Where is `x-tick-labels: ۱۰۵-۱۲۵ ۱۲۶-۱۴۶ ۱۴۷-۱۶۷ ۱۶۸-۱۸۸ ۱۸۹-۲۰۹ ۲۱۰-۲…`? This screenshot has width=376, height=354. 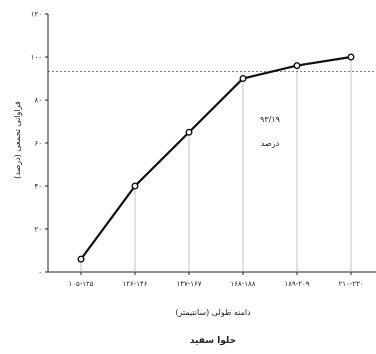
x-tick-labels: ۱۰۵-۱۲۵ ۱۲۶-۱۴۶ ۱۴۷-۱۶۷ ۱۶۸-۱۸۸ ۱۸۹-۲۰۹ ۲۱۰-۲… is located at coordinates (215, 284).